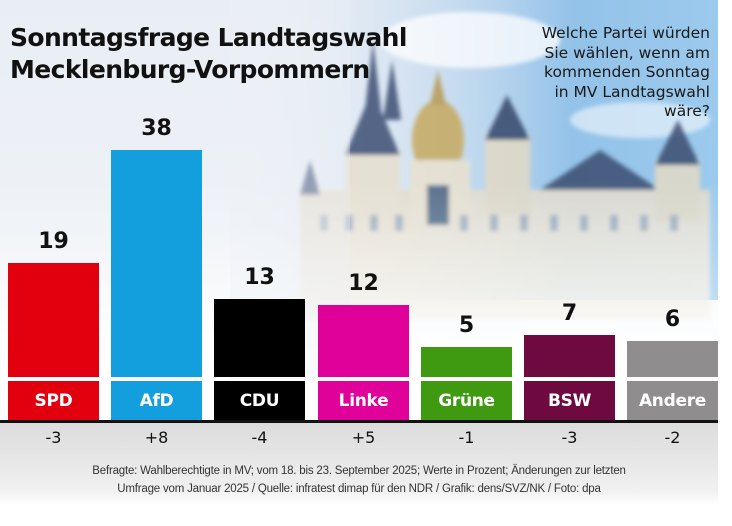 Image resolution: width=732 pixels, height=526 pixels. Describe the element at coordinates (259, 437) in the screenshot. I see `change-value: -4` at that location.